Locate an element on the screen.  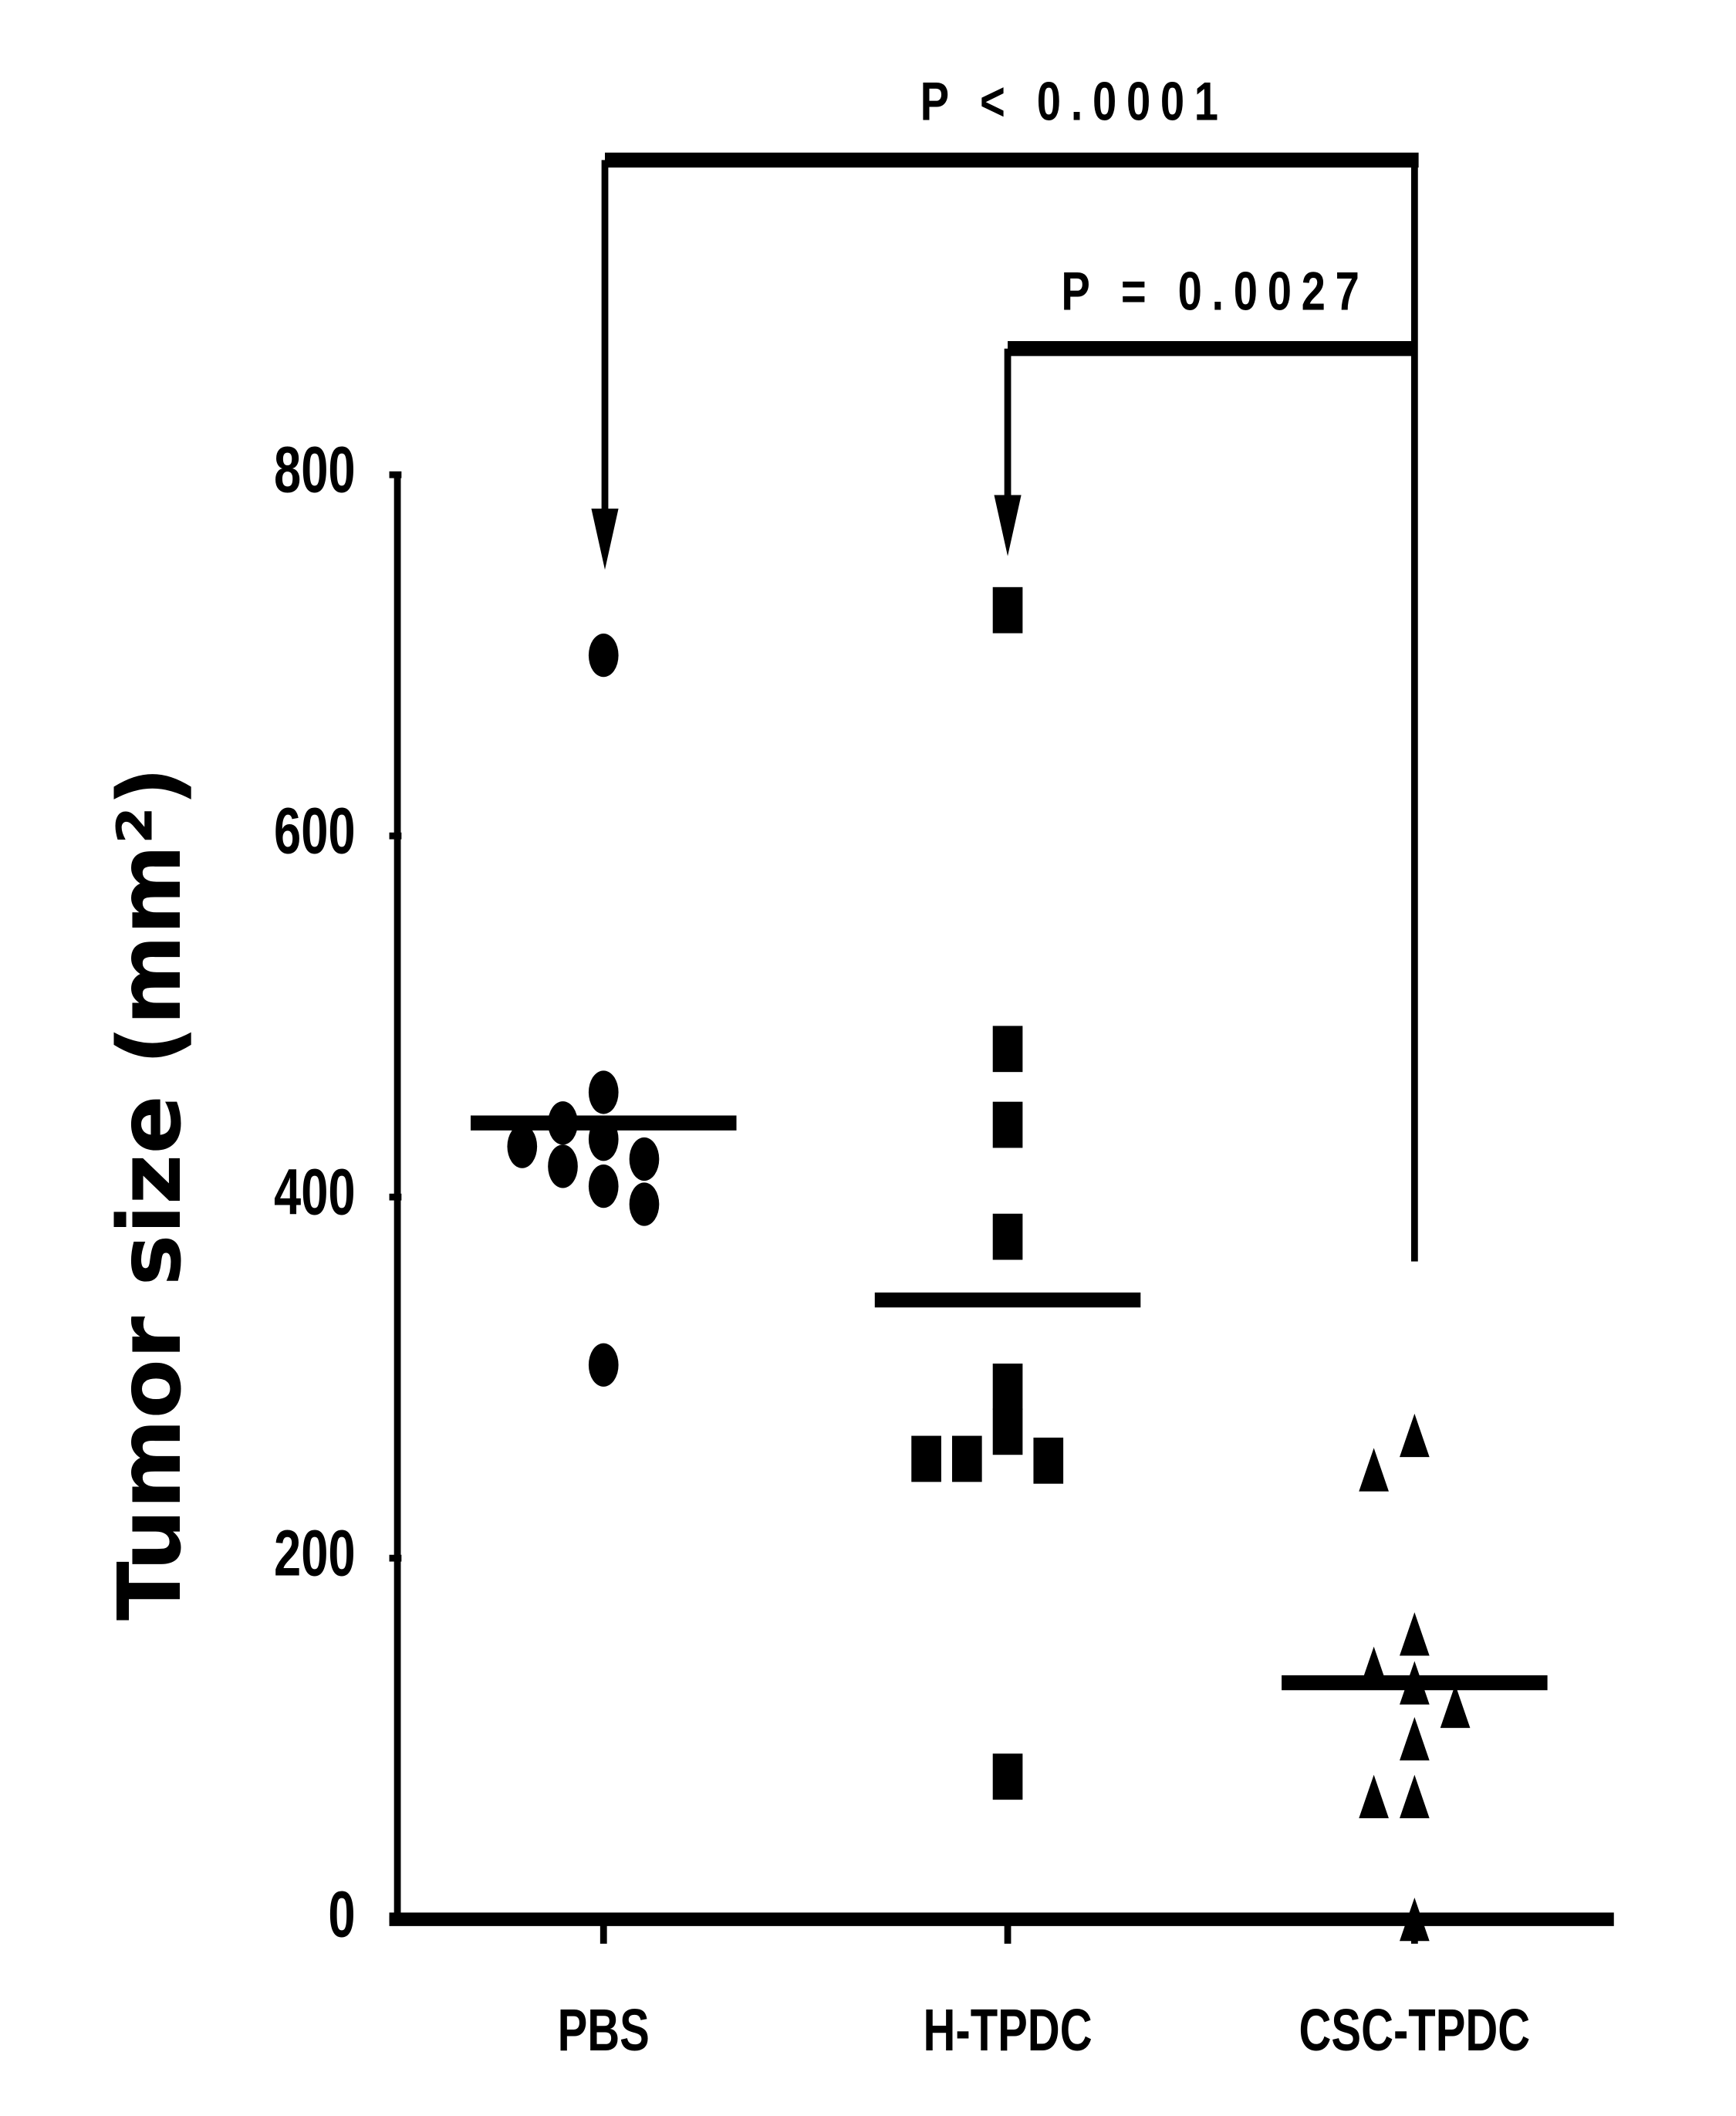
x-tick-label: CSC-TPDC is located at coordinates (1415, 2031).